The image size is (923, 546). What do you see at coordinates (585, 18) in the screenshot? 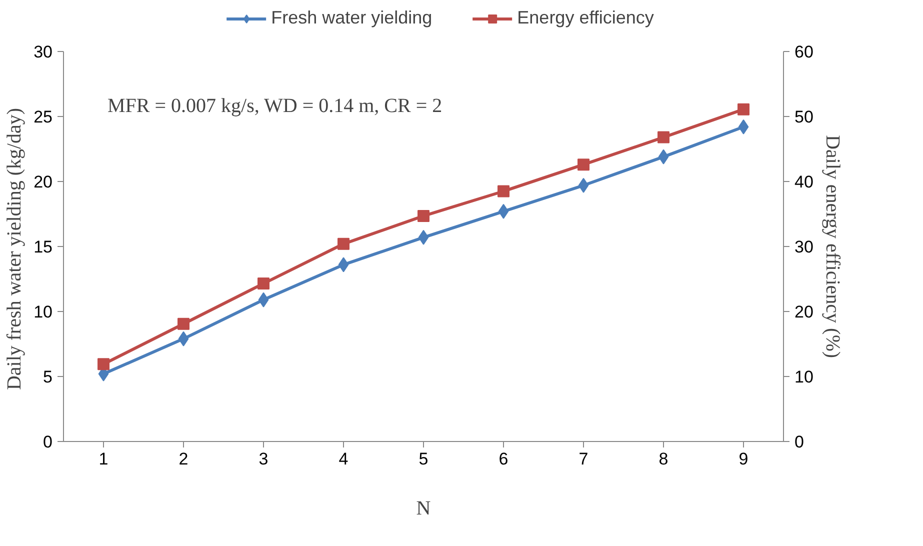
I see `legend-label: Energy efficiency` at bounding box center [585, 18].